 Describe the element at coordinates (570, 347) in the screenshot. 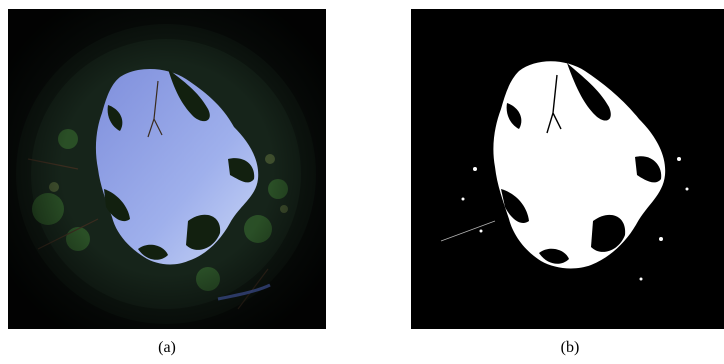

I see `caption-b: (b)` at that location.